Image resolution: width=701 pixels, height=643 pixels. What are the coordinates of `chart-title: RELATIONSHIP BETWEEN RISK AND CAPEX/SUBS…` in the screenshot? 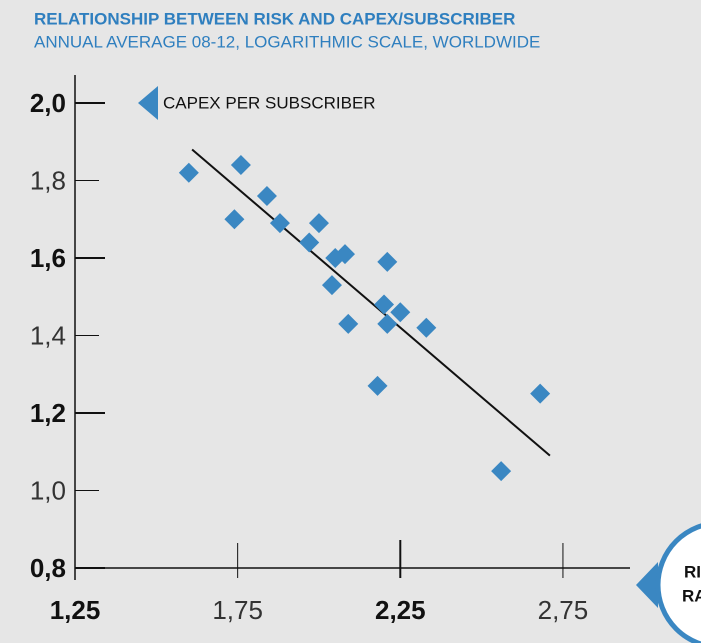 It's located at (274, 18).